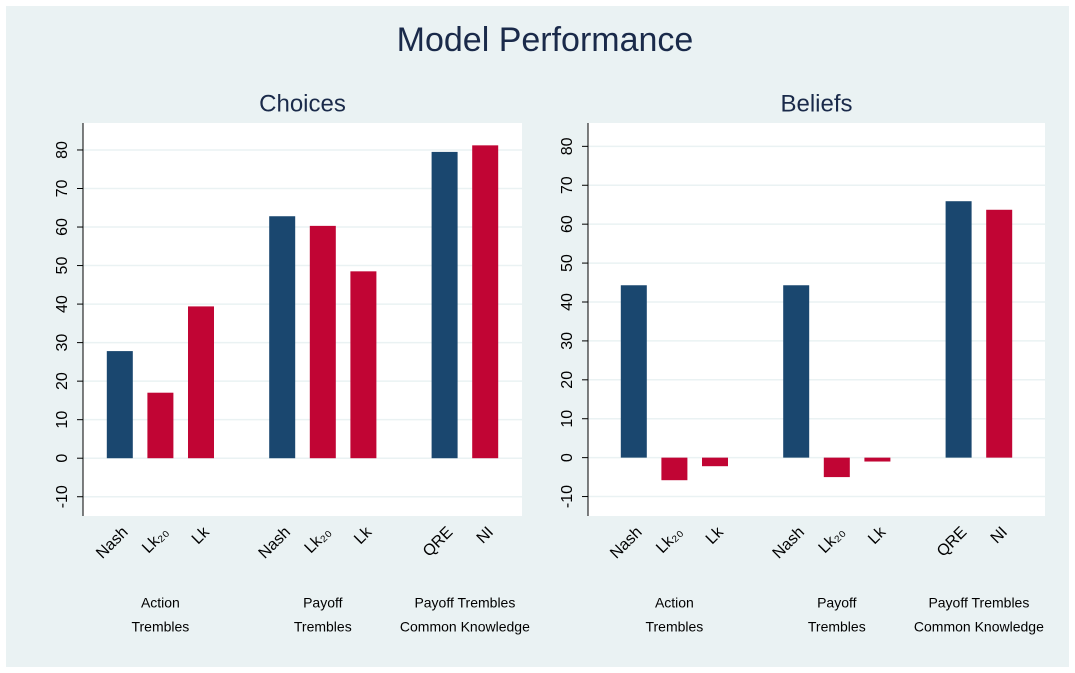  Describe the element at coordinates (545, 40) in the screenshot. I see `main-title: Model Performance` at that location.